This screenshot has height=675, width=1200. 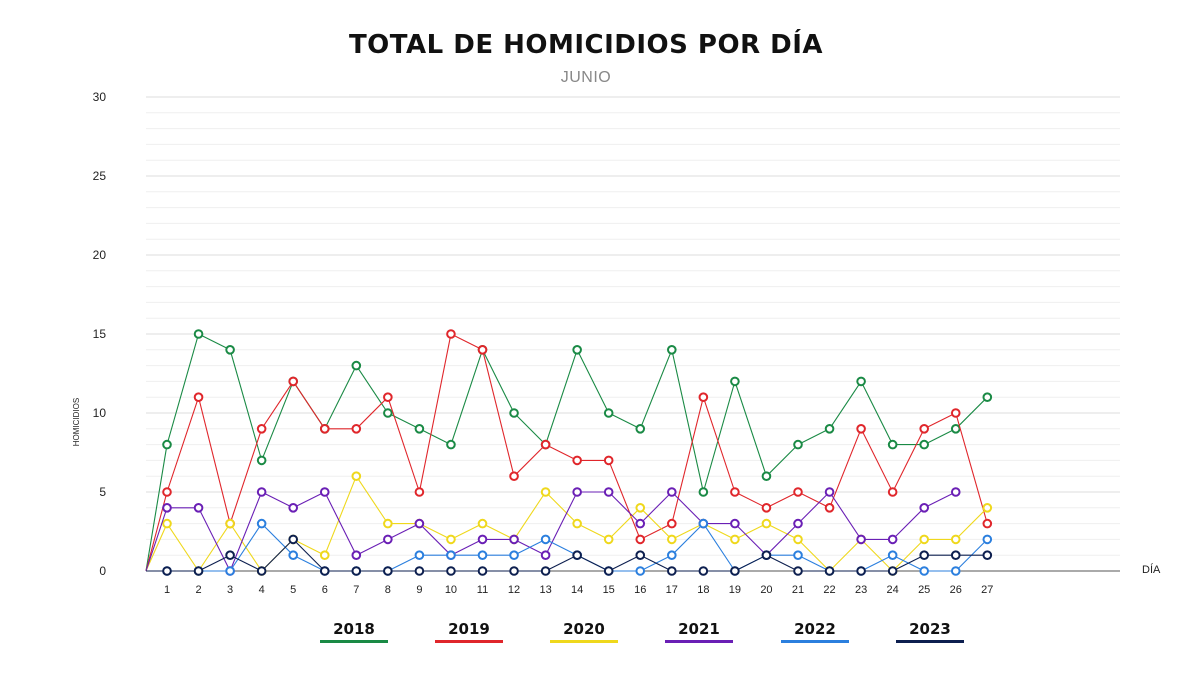 What do you see at coordinates (1151, 569) in the screenshot?
I see `x-axis-label: DÍA` at bounding box center [1151, 569].